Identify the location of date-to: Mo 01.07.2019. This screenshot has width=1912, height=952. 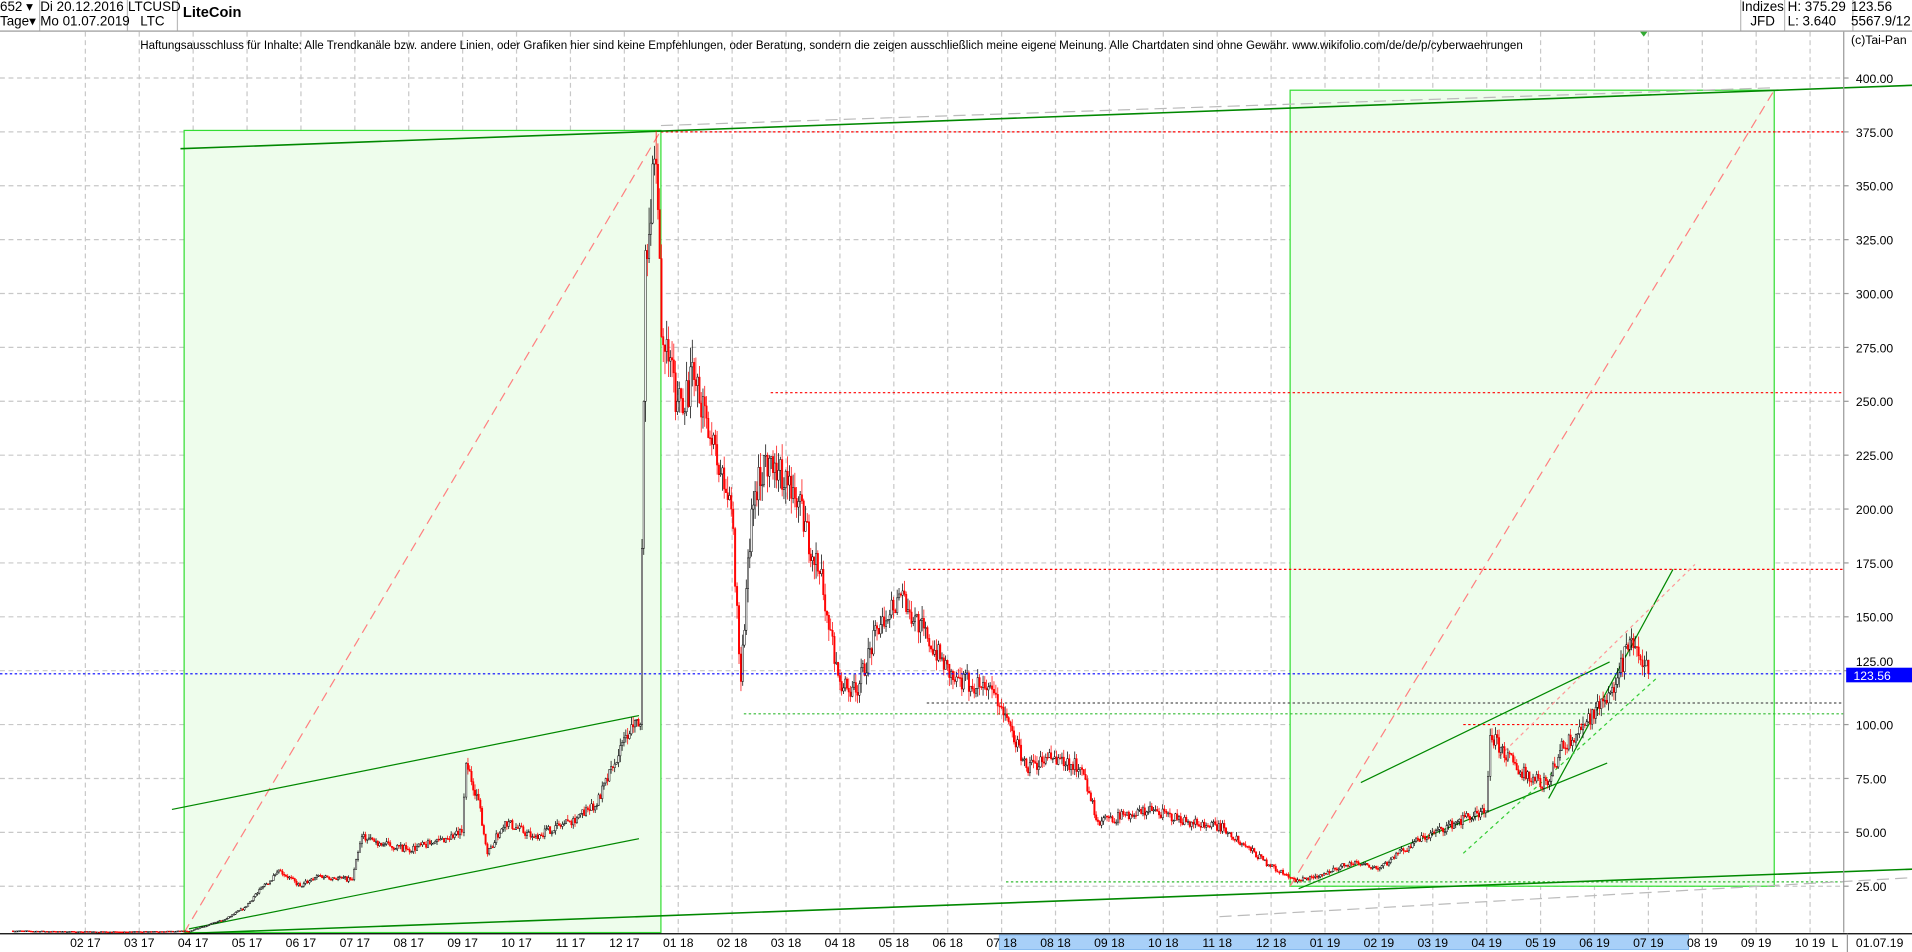
(85, 22).